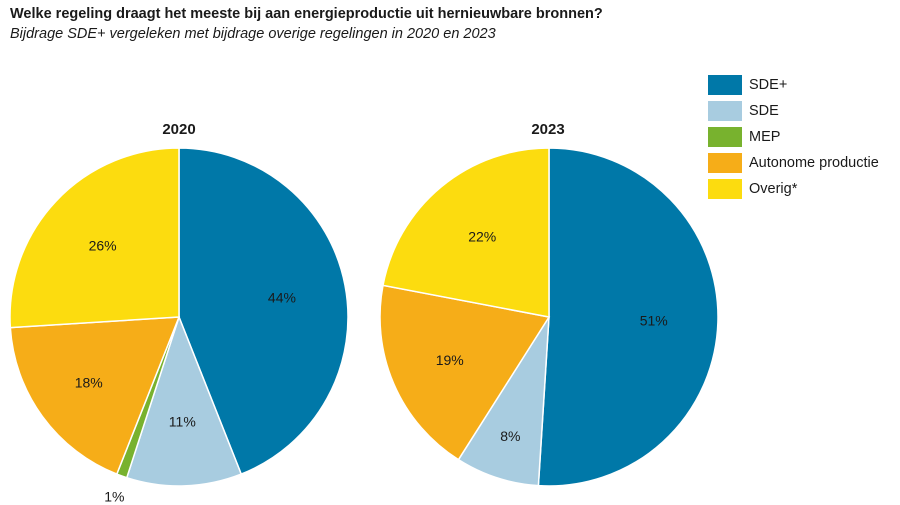 The width and height of the screenshot is (900, 505). I want to click on pie-2020-label-mep: 1%, so click(114, 497).